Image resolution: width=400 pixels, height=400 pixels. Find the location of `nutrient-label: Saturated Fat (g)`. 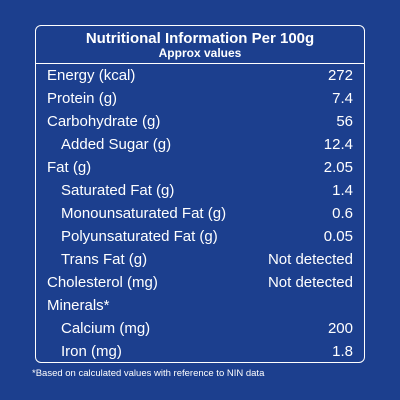

nutrient-label: Saturated Fat (g) is located at coordinates (118, 190).